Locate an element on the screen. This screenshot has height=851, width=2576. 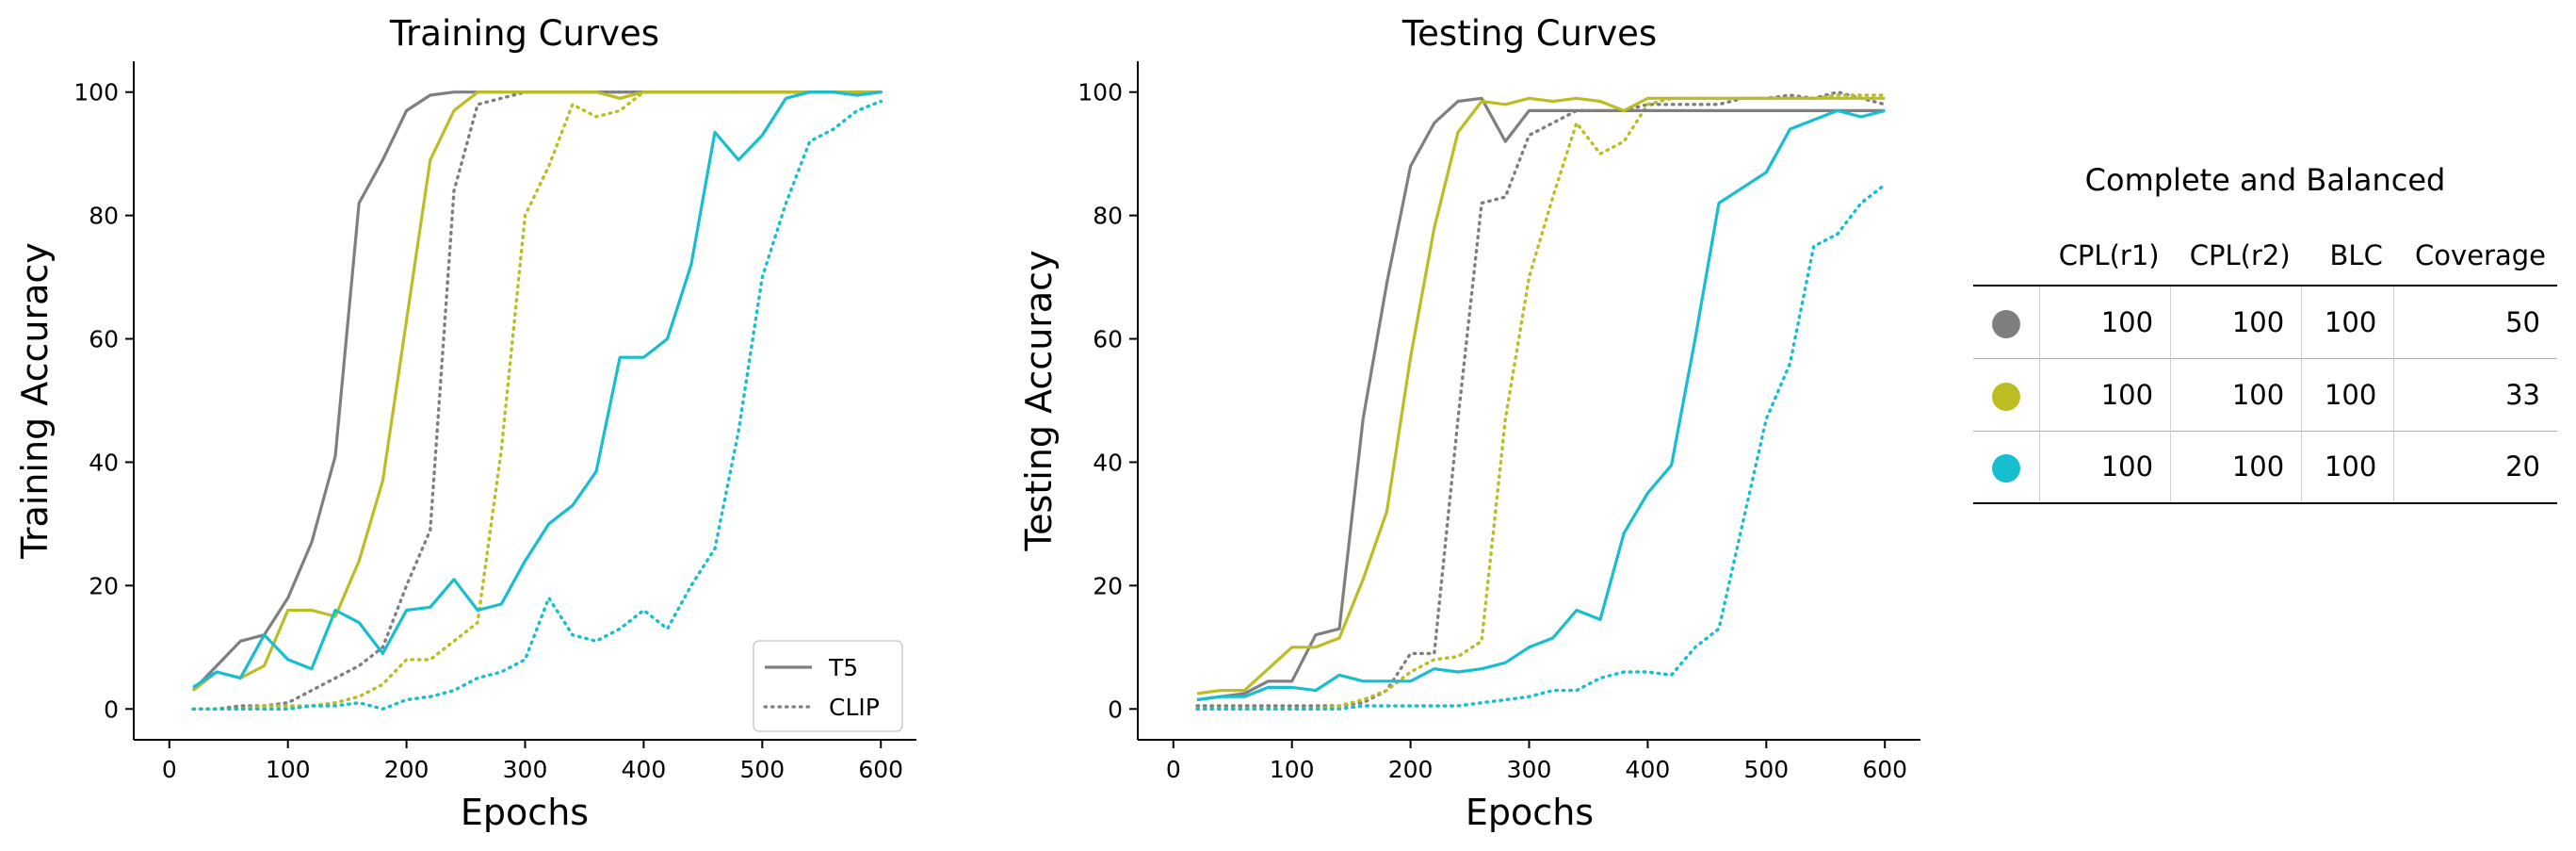
table-row: 100 100 100 33 is located at coordinates (2265, 394).